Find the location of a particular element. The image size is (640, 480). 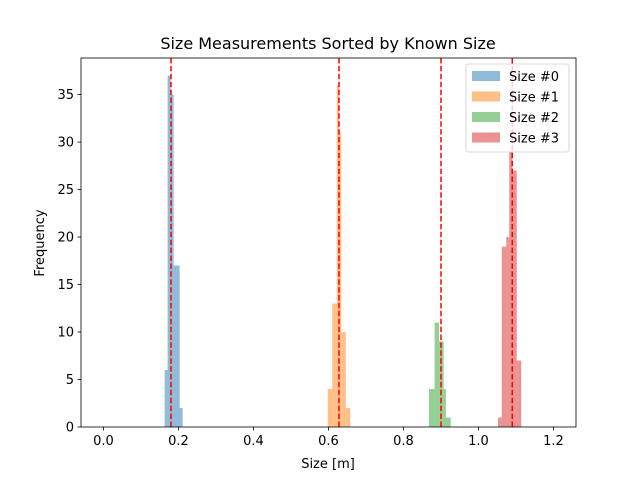

legend-box is located at coordinates (517, 108).